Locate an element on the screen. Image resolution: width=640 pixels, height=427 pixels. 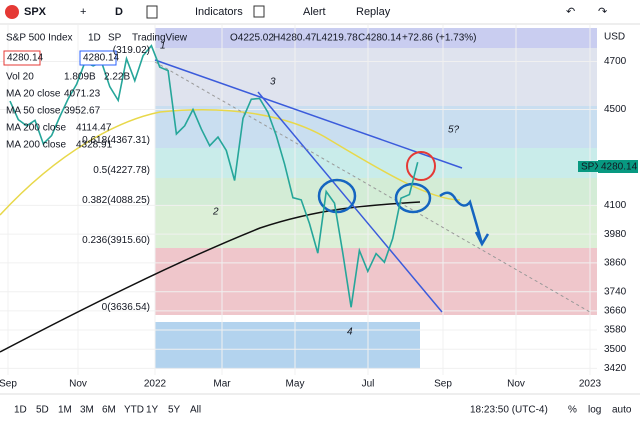
log-toggle: log is located at coordinates (594, 410).